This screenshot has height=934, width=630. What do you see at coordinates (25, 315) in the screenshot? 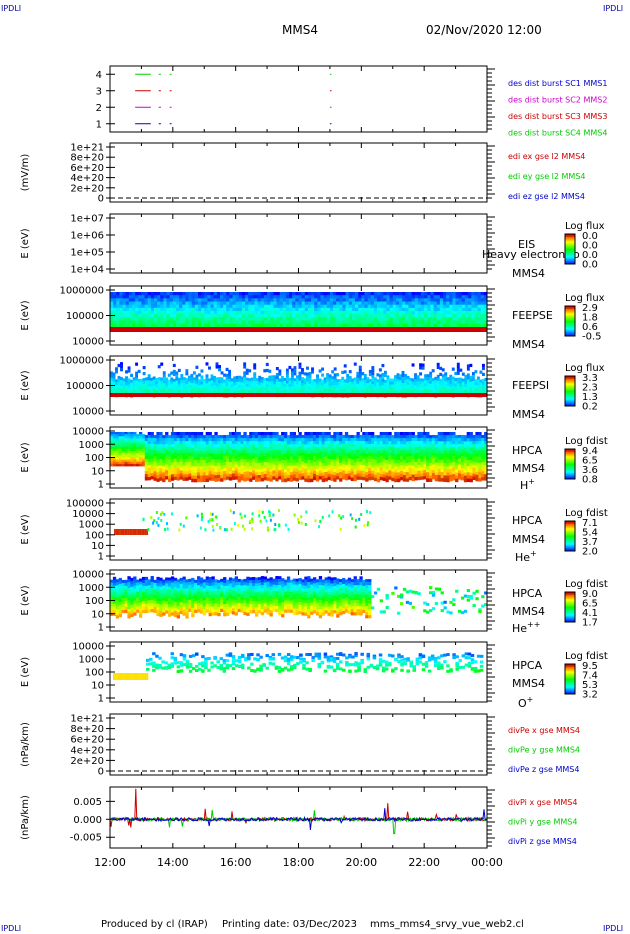
I see `y-axis-label: E (eV)` at bounding box center [25, 315].